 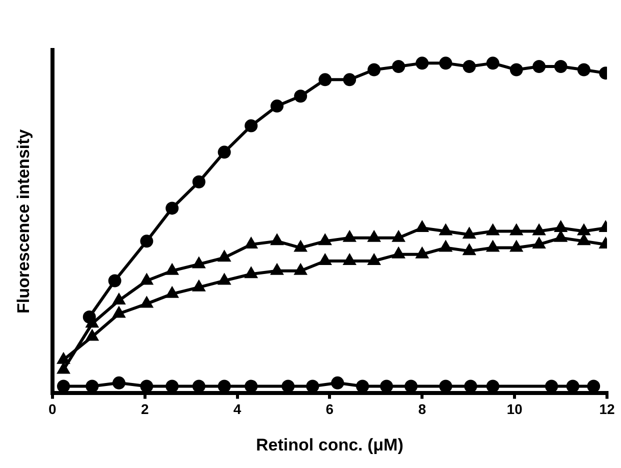 What do you see at coordinates (52, 409) in the screenshot?
I see `x-tick-label: 0` at bounding box center [52, 409].